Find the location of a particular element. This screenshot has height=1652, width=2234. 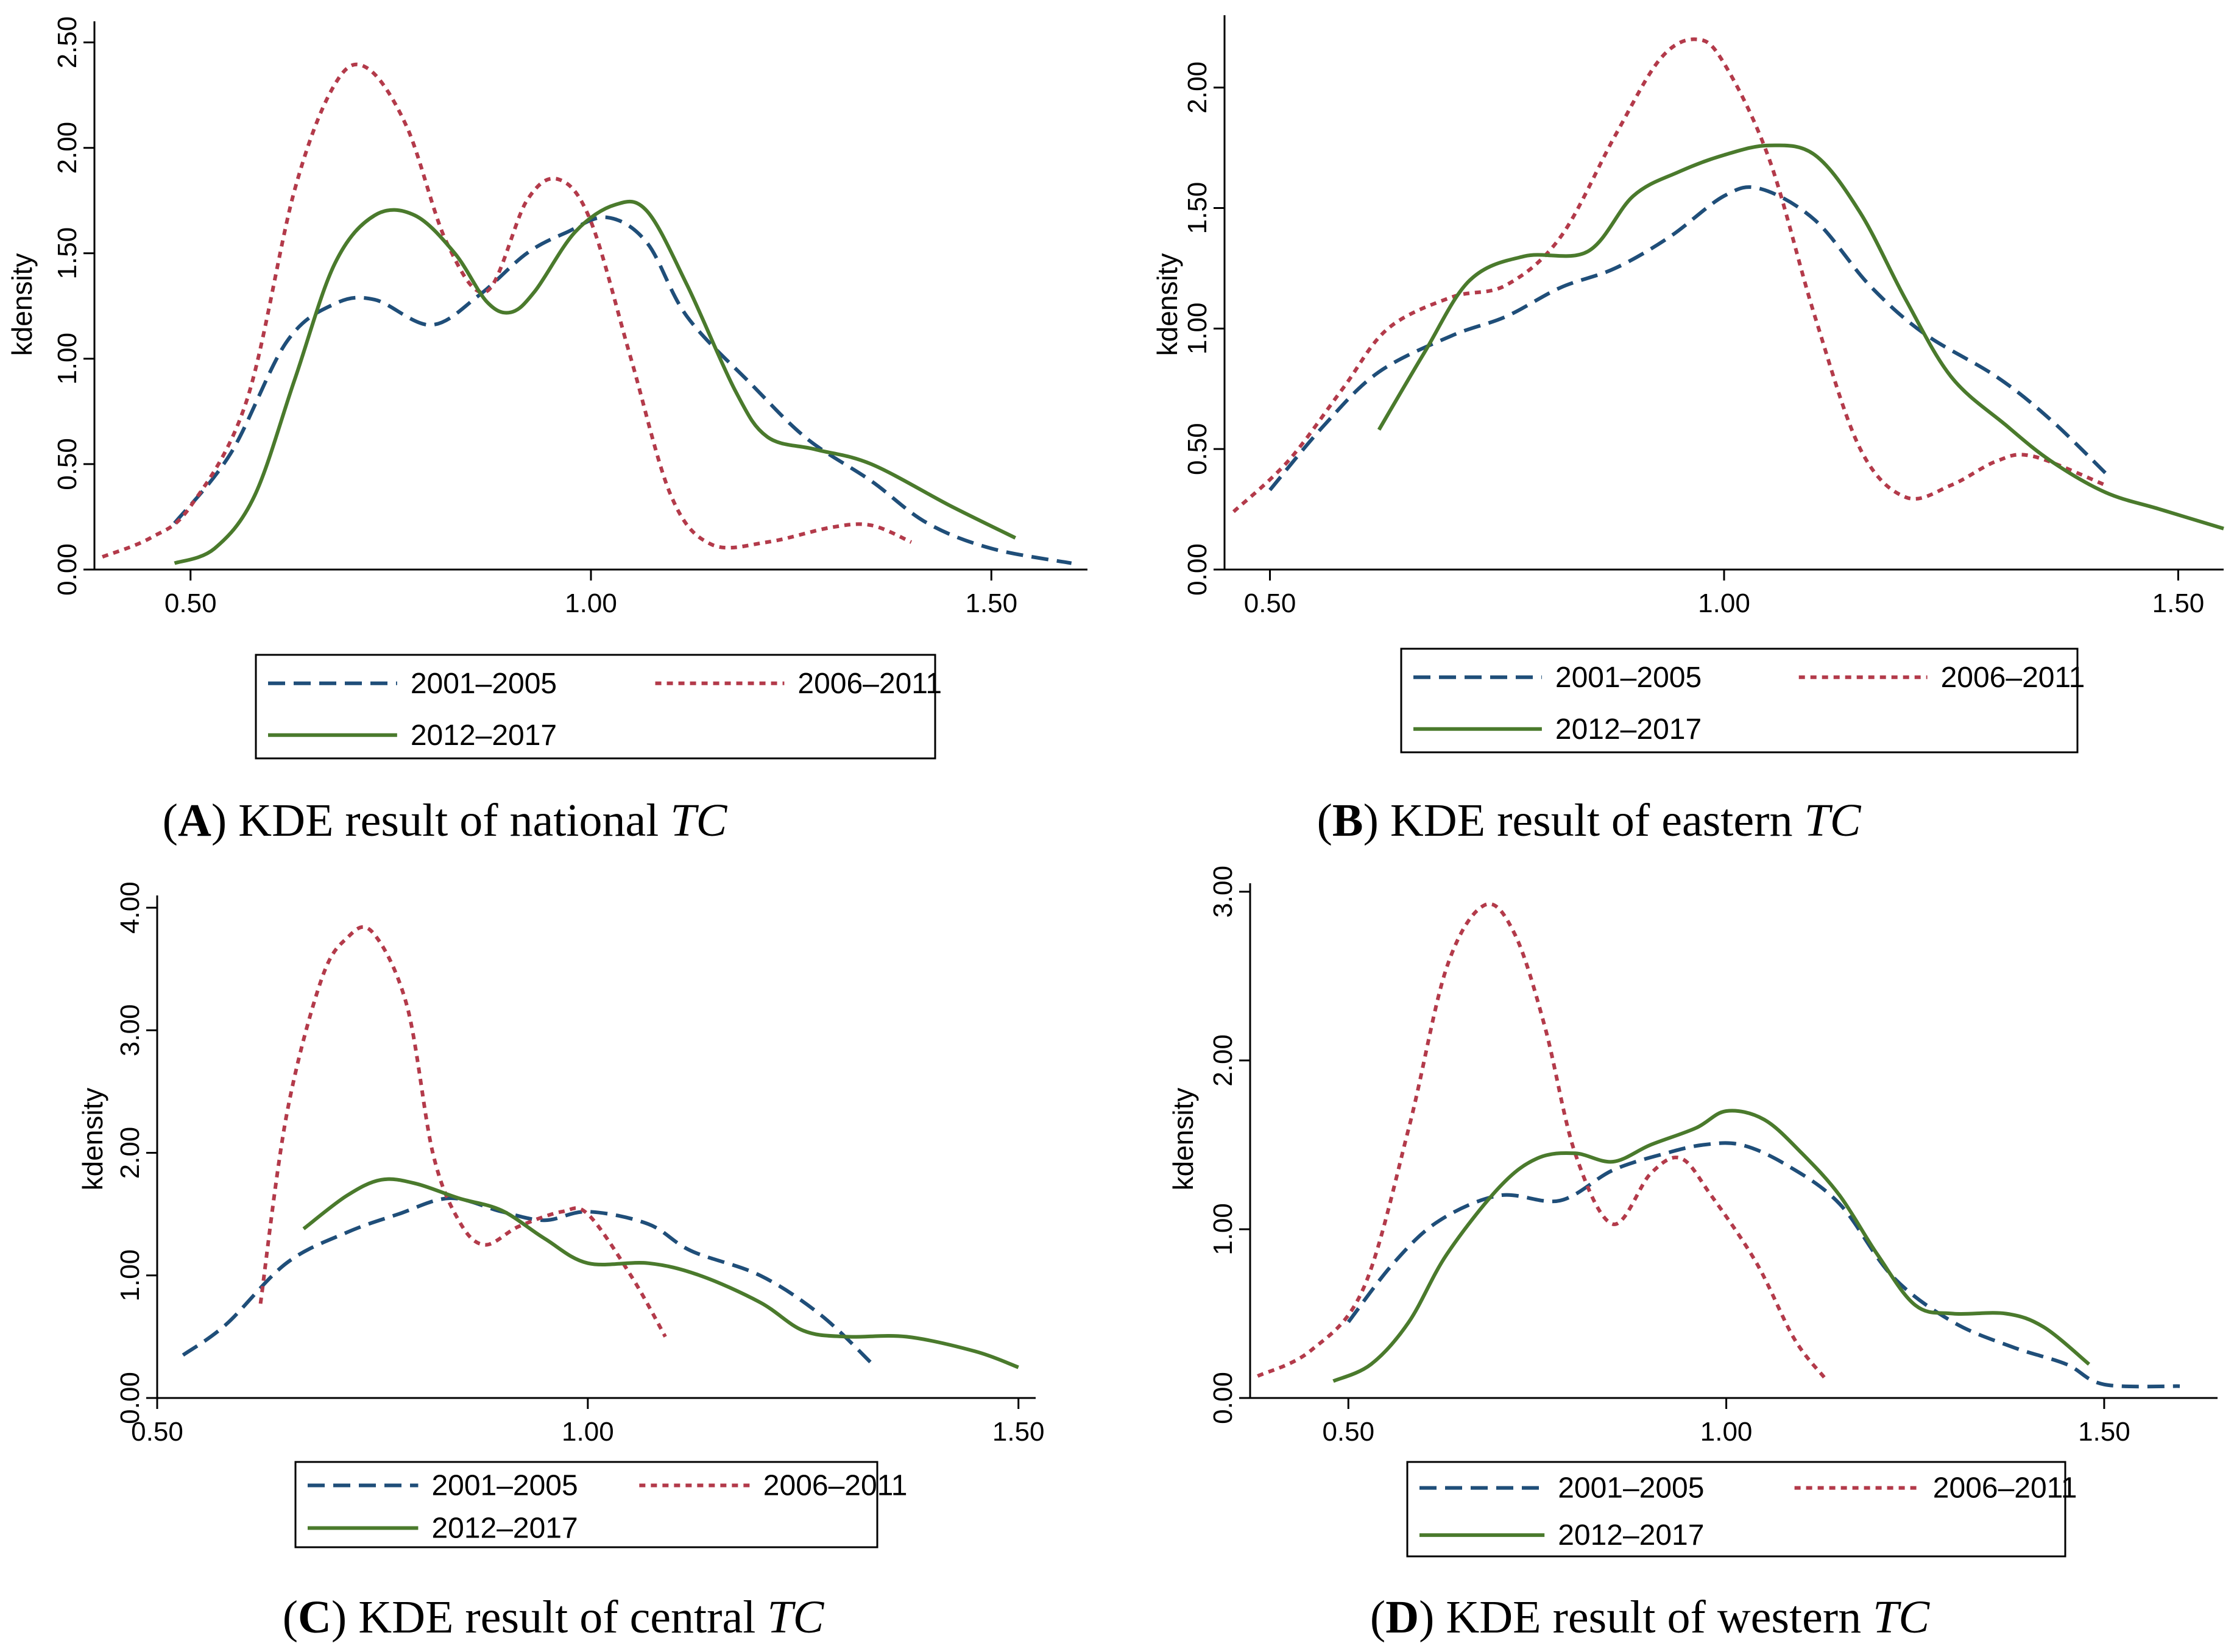

panel-a-series-2006-2011 is located at coordinates (508, 310).